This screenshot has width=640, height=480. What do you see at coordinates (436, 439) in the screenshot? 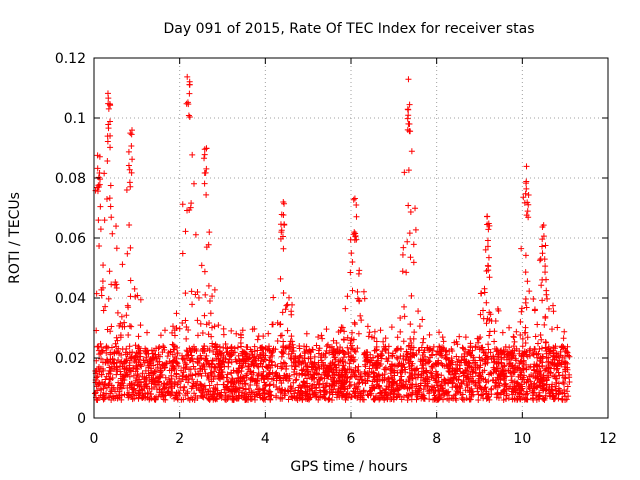
I see `x-tick-label: 8` at bounding box center [436, 439].